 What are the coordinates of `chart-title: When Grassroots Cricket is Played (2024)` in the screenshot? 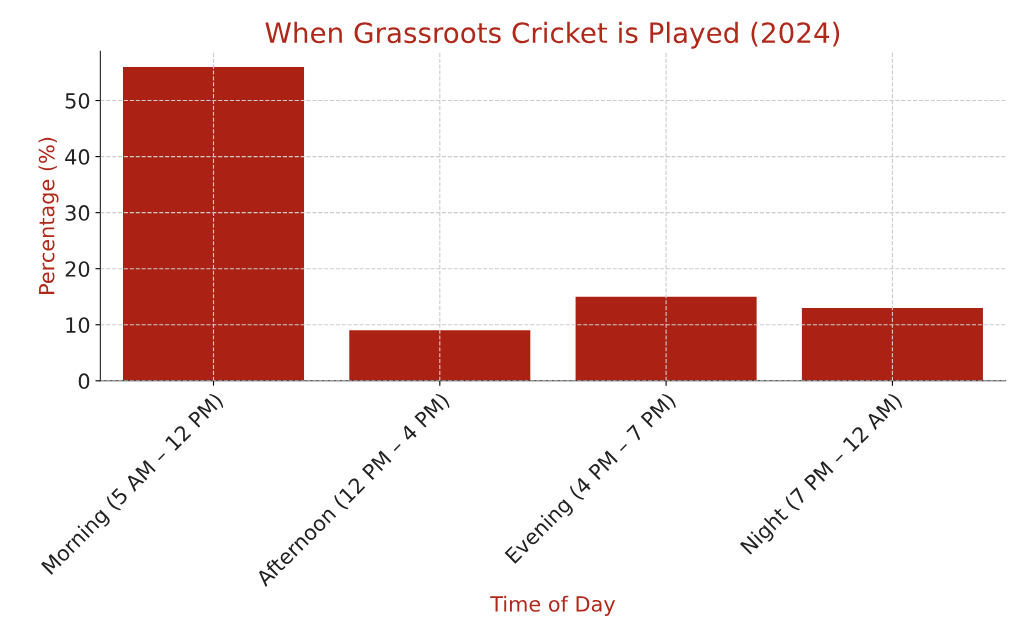 It's located at (552, 35).